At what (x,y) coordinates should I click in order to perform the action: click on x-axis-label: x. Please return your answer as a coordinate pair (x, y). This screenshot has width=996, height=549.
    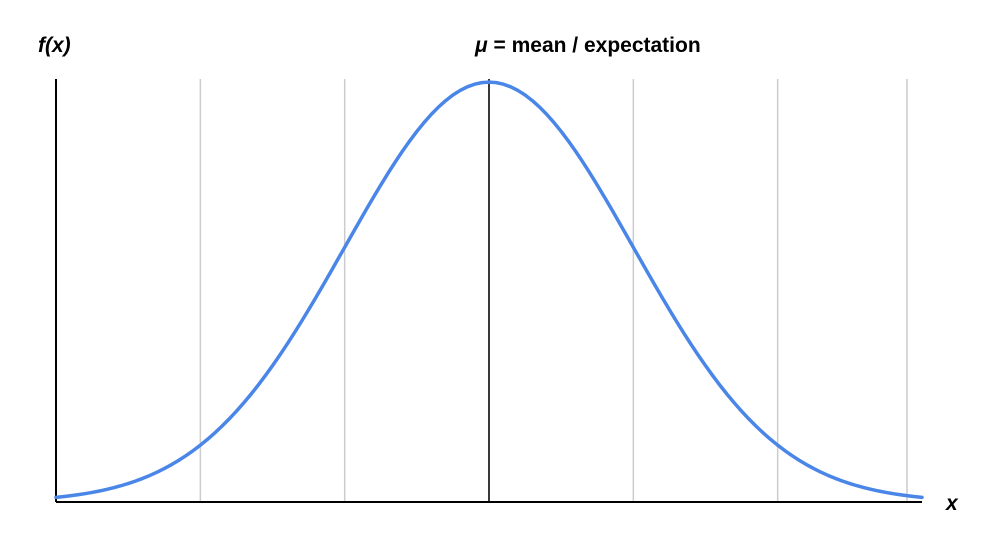
    Looking at the image, I should click on (952, 503).